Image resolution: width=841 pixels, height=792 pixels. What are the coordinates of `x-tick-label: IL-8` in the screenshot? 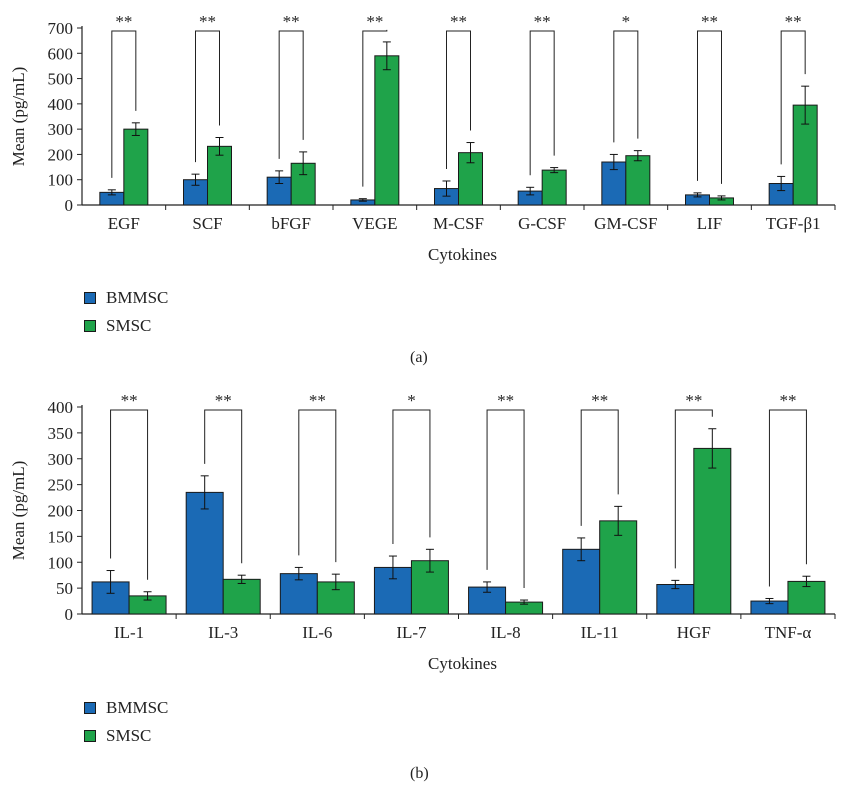 It's located at (505, 632).